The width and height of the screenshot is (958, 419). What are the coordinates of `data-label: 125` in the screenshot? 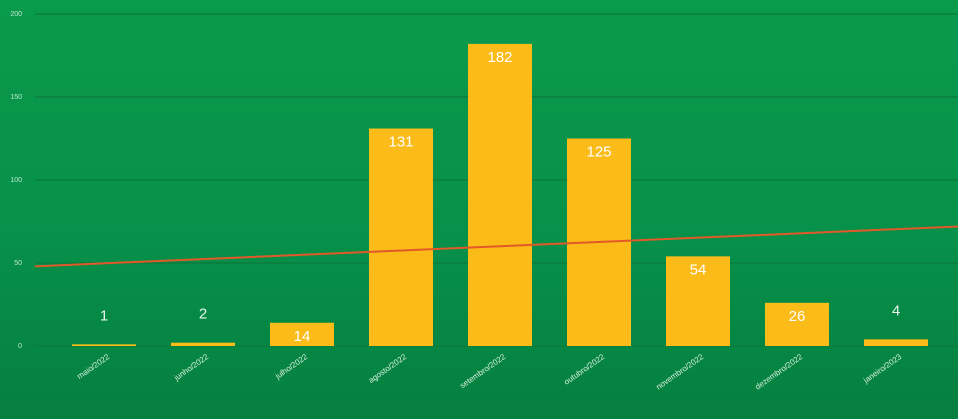 It's located at (598, 152).